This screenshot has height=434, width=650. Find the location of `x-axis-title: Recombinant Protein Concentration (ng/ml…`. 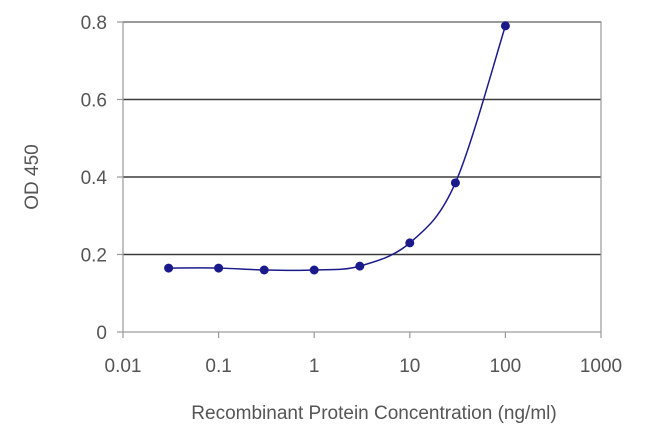

x-axis-title: Recombinant Protein Concentration (ng/ml… is located at coordinates (373, 413).